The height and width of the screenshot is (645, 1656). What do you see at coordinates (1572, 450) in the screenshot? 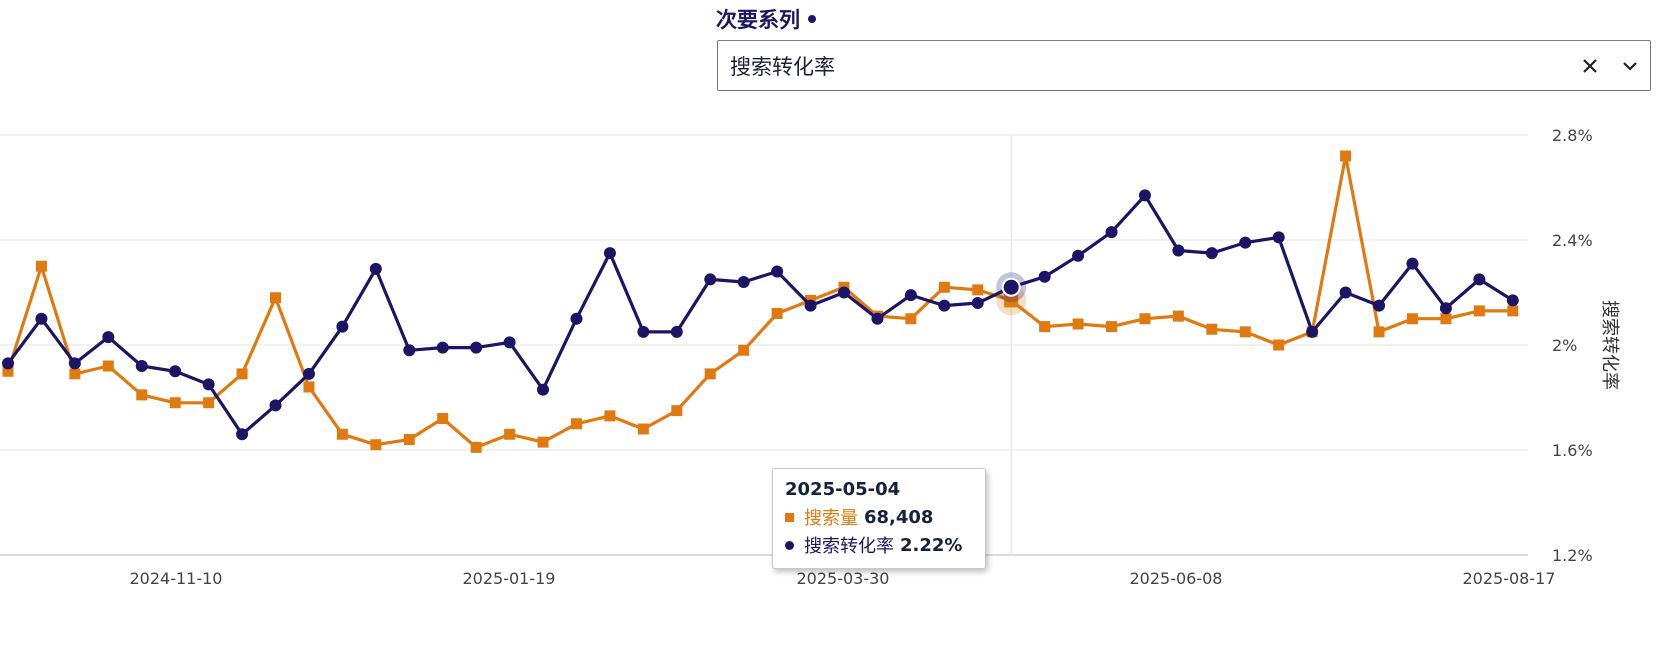
I see `y-tick-label: 1.6%` at bounding box center [1572, 450].